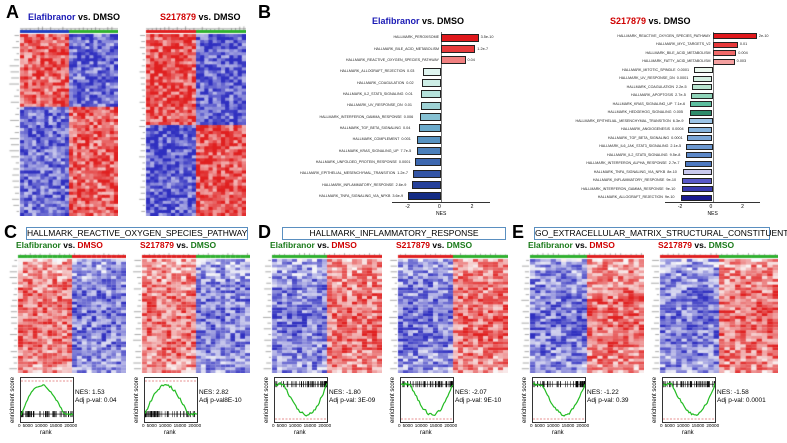 The image size is (787, 443). I want to click on bar-padj-label: 0.04, so click(471, 59).